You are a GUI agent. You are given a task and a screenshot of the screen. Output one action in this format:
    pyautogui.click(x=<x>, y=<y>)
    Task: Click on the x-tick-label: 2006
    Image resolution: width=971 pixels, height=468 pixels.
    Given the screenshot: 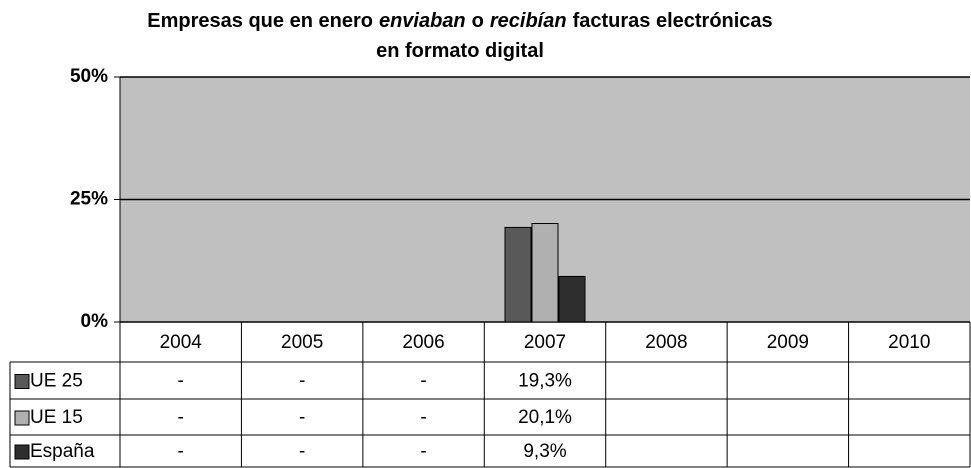 What is the action you would take?
    pyautogui.click(x=423, y=342)
    